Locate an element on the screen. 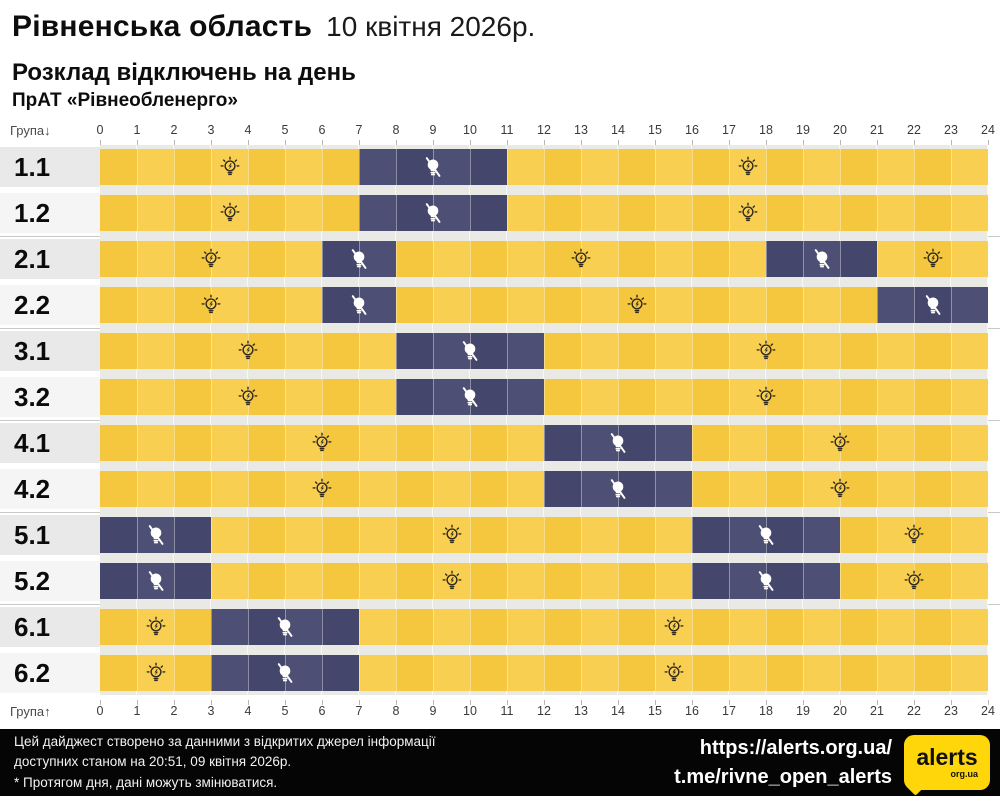 This screenshot has height=796, width=1000. provider-name: ПрАТ «Рівнеобленерго» is located at coordinates (125, 100).